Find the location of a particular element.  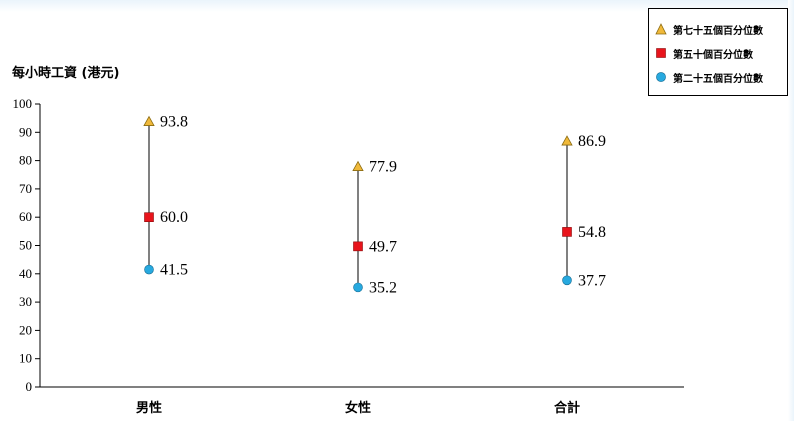

data-value-label: 77.9 is located at coordinates (383, 167).